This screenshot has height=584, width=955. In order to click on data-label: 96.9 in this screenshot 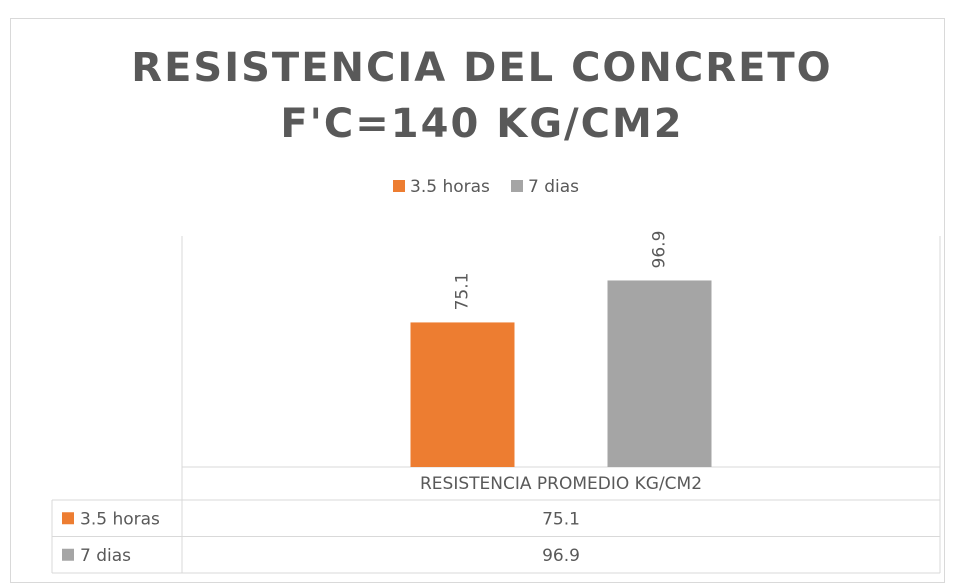, I will do `click(660, 250)`.